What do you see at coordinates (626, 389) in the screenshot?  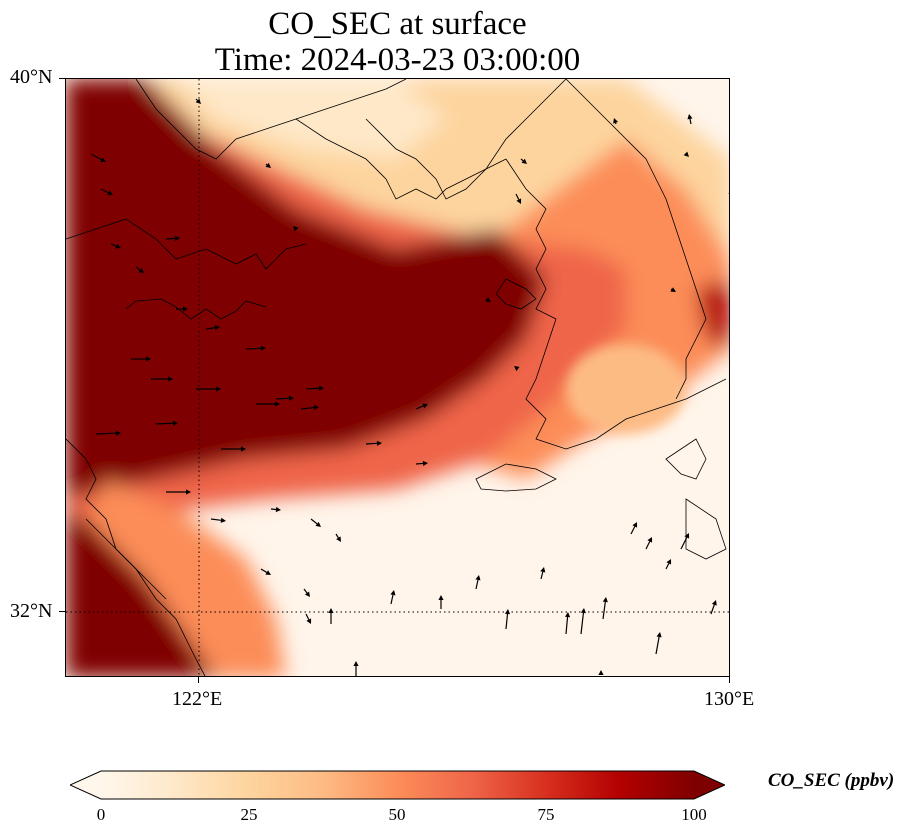 I see `field-korea-light` at bounding box center [626, 389].